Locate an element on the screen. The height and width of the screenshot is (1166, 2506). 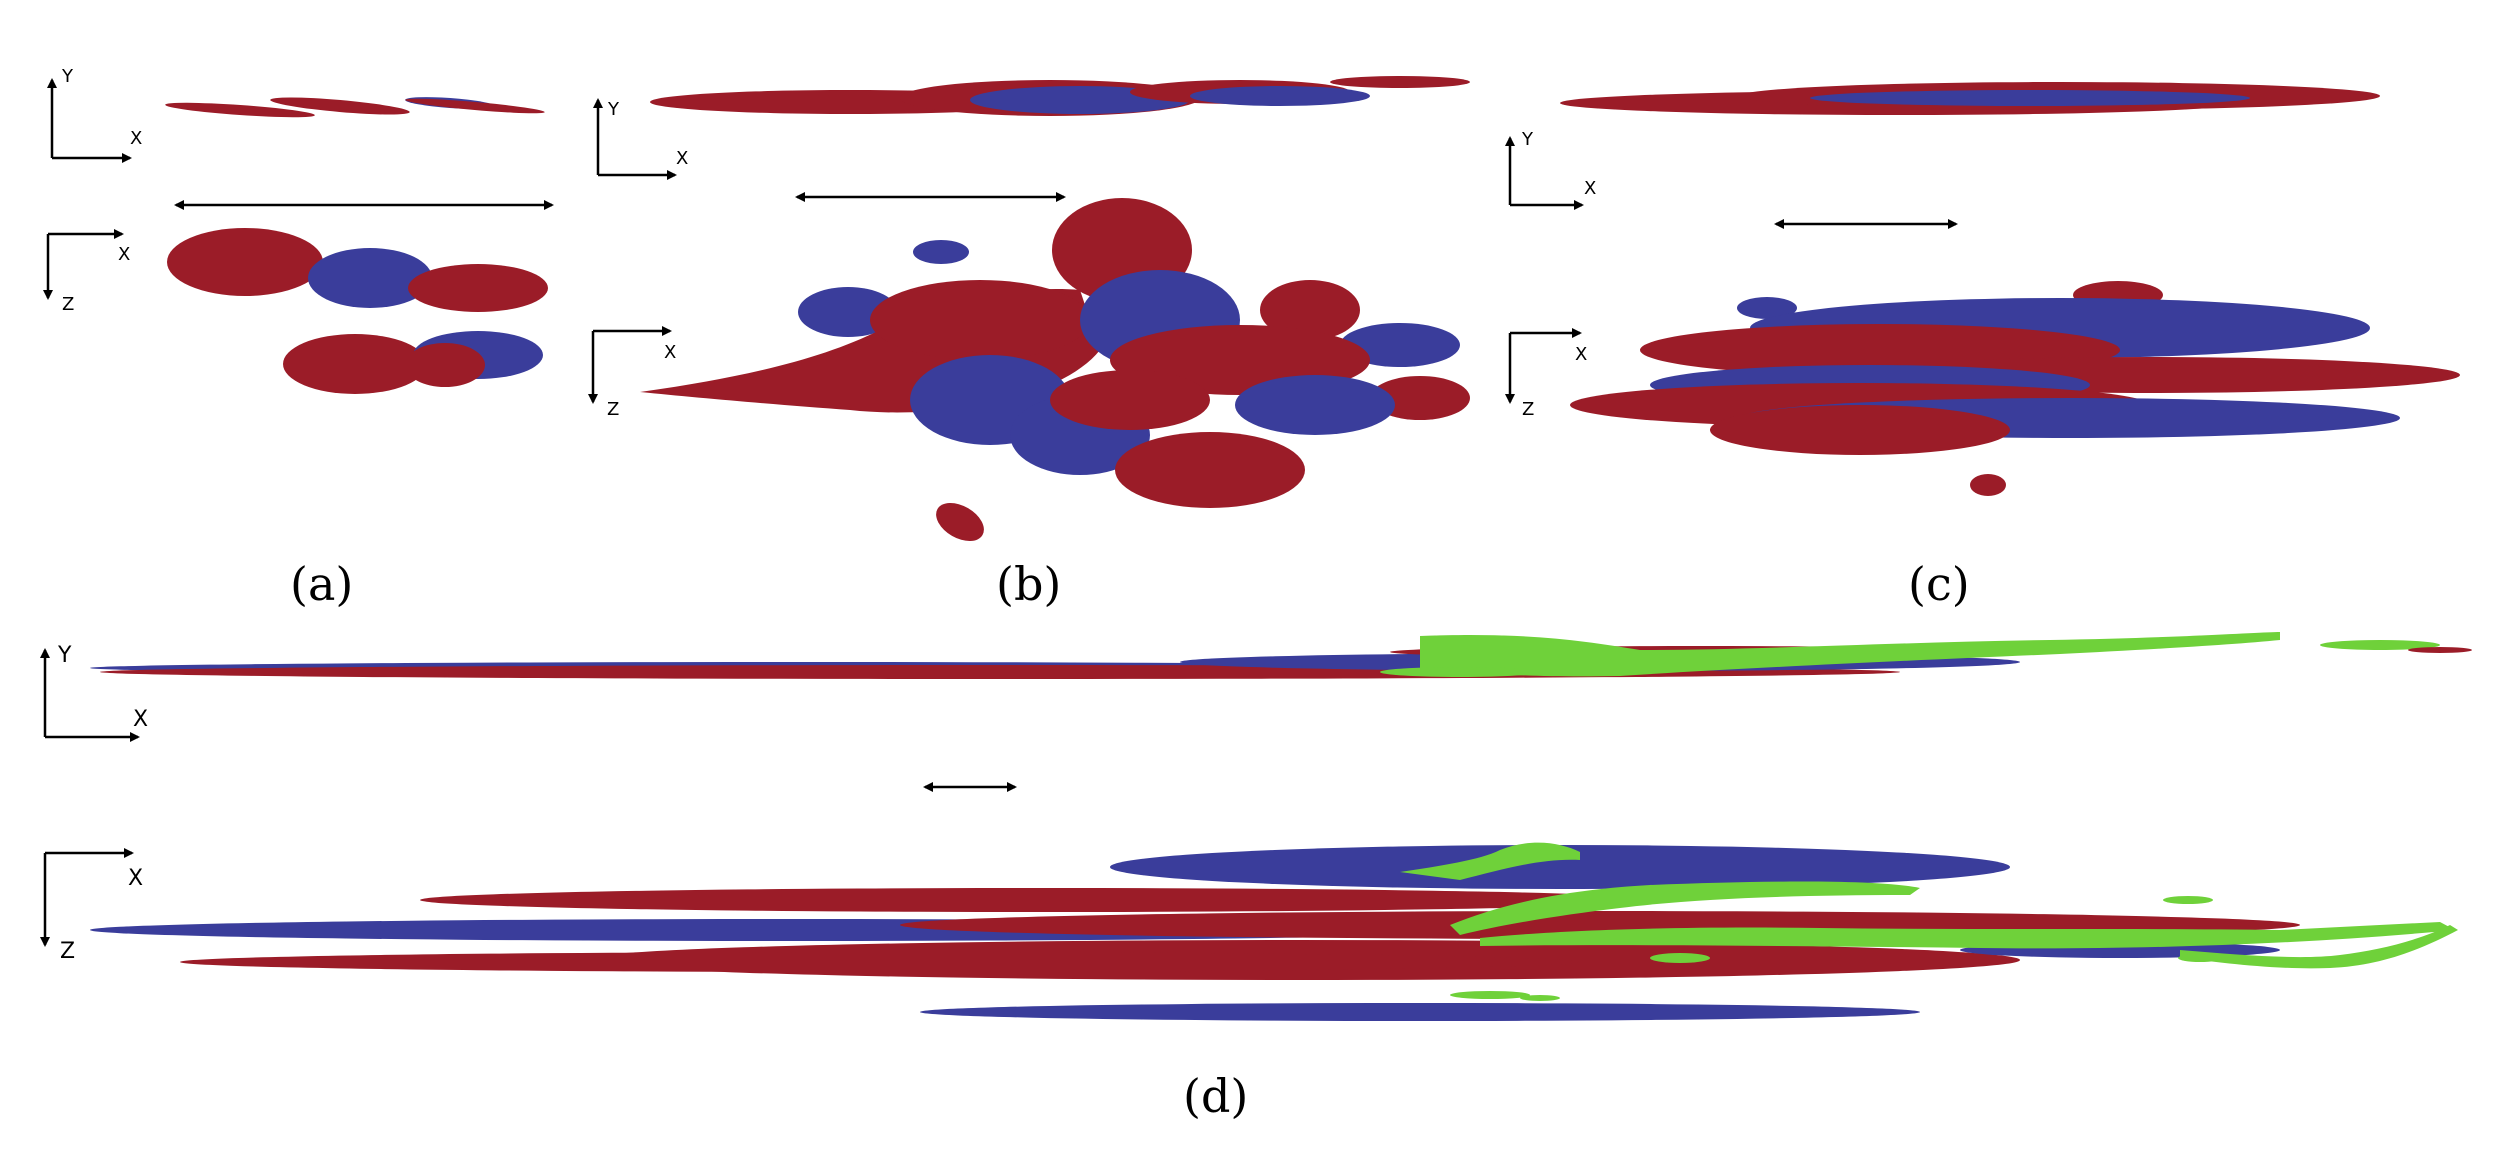
panel-a-xy-x-label: X is located at coordinates (136, 138).